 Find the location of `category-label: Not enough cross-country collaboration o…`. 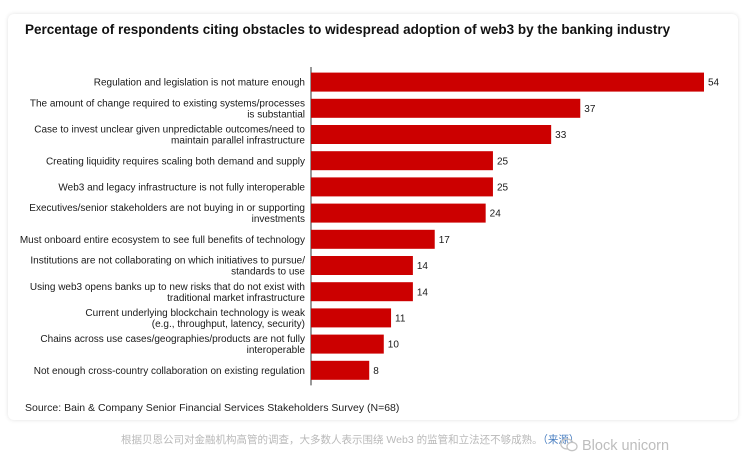

category-label: Not enough cross-country collaboration o… is located at coordinates (169, 371).